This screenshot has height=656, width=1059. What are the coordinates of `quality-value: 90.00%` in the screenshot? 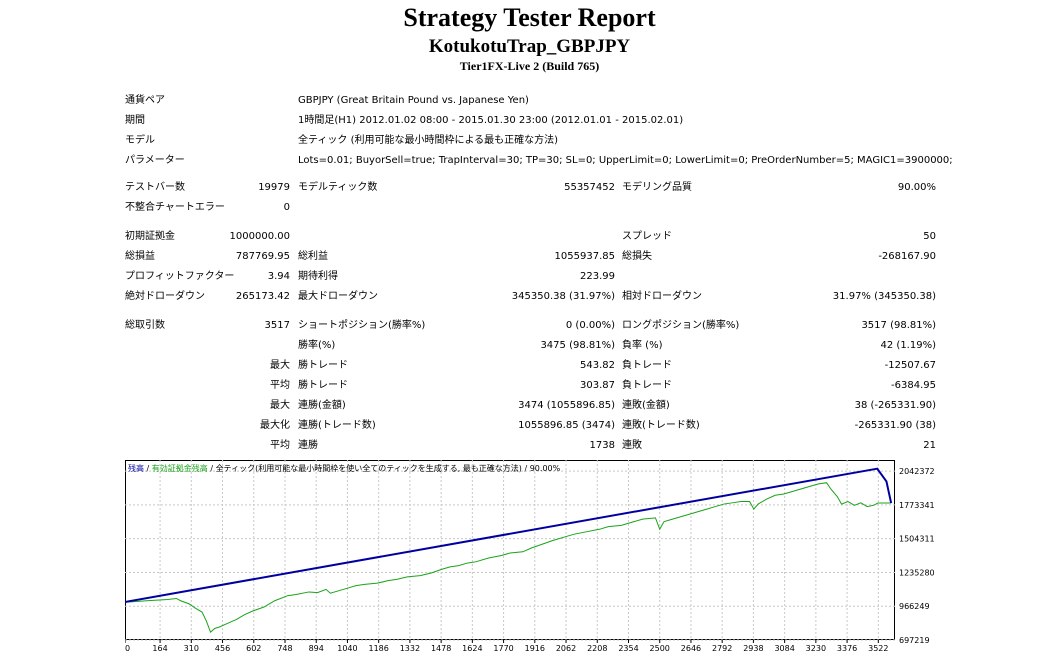 It's located at (916, 187).